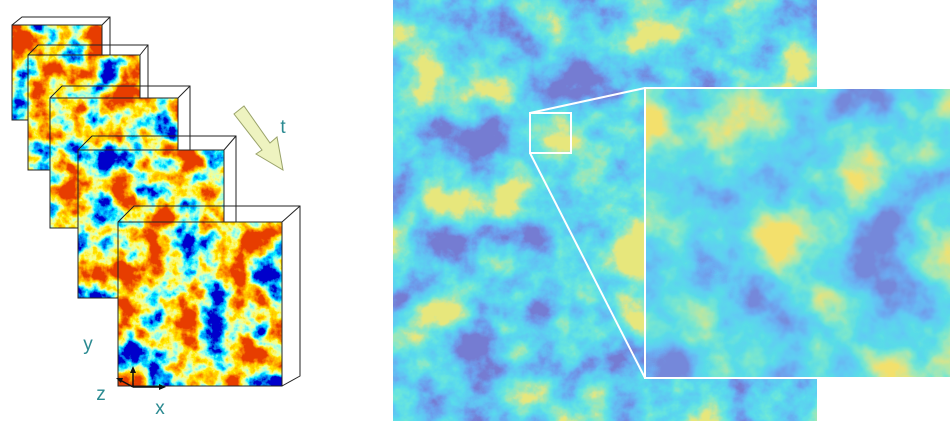 This screenshot has width=952, height=421. What do you see at coordinates (88, 344) in the screenshot?
I see `y-axis-label: y` at bounding box center [88, 344].